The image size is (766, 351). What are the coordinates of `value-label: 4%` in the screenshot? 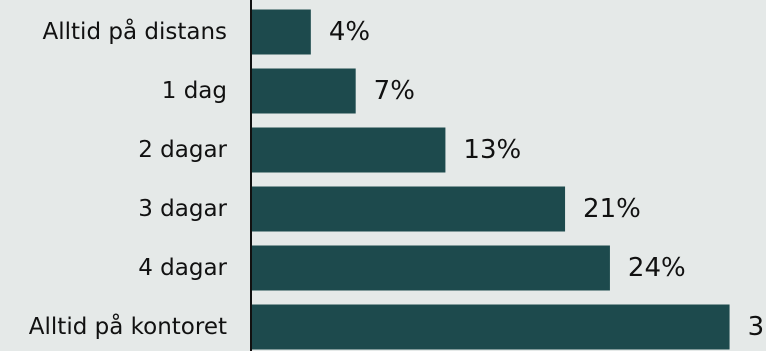 It's located at (349, 32).